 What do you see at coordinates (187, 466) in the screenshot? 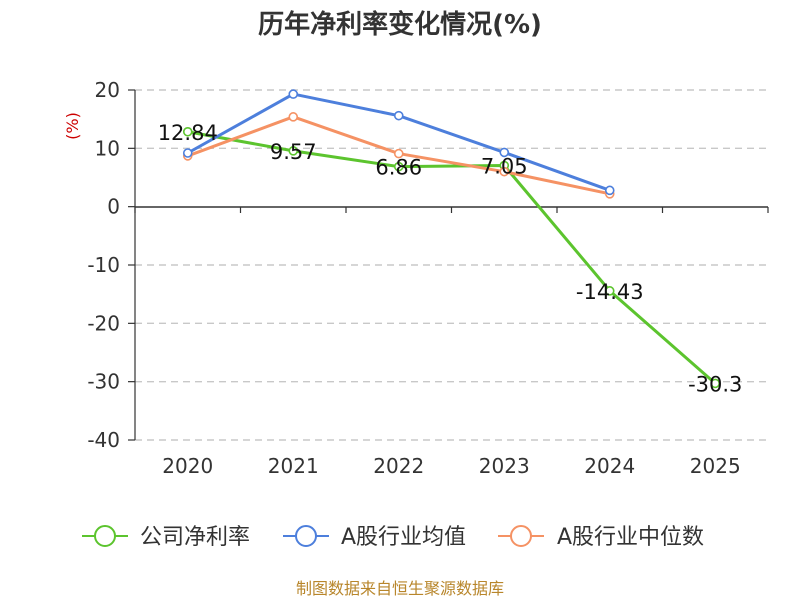
I see `x-tick-label: 2020` at bounding box center [187, 466].